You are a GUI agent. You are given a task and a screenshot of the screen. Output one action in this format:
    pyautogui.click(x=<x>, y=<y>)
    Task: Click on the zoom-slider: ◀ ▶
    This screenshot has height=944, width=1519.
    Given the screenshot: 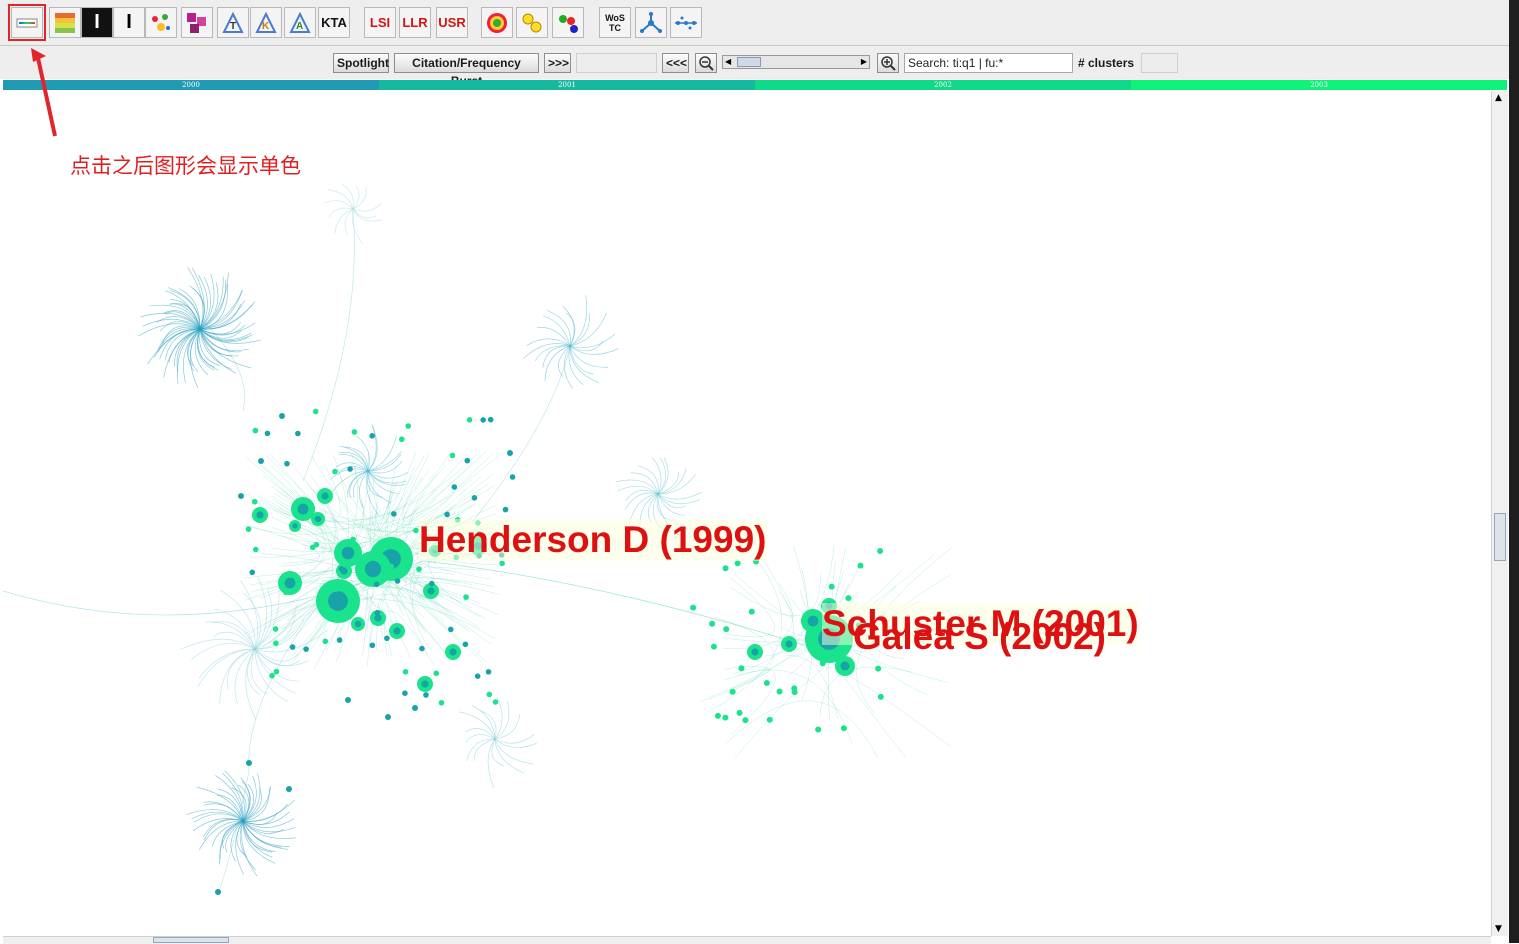 What is the action you would take?
    pyautogui.click(x=796, y=62)
    